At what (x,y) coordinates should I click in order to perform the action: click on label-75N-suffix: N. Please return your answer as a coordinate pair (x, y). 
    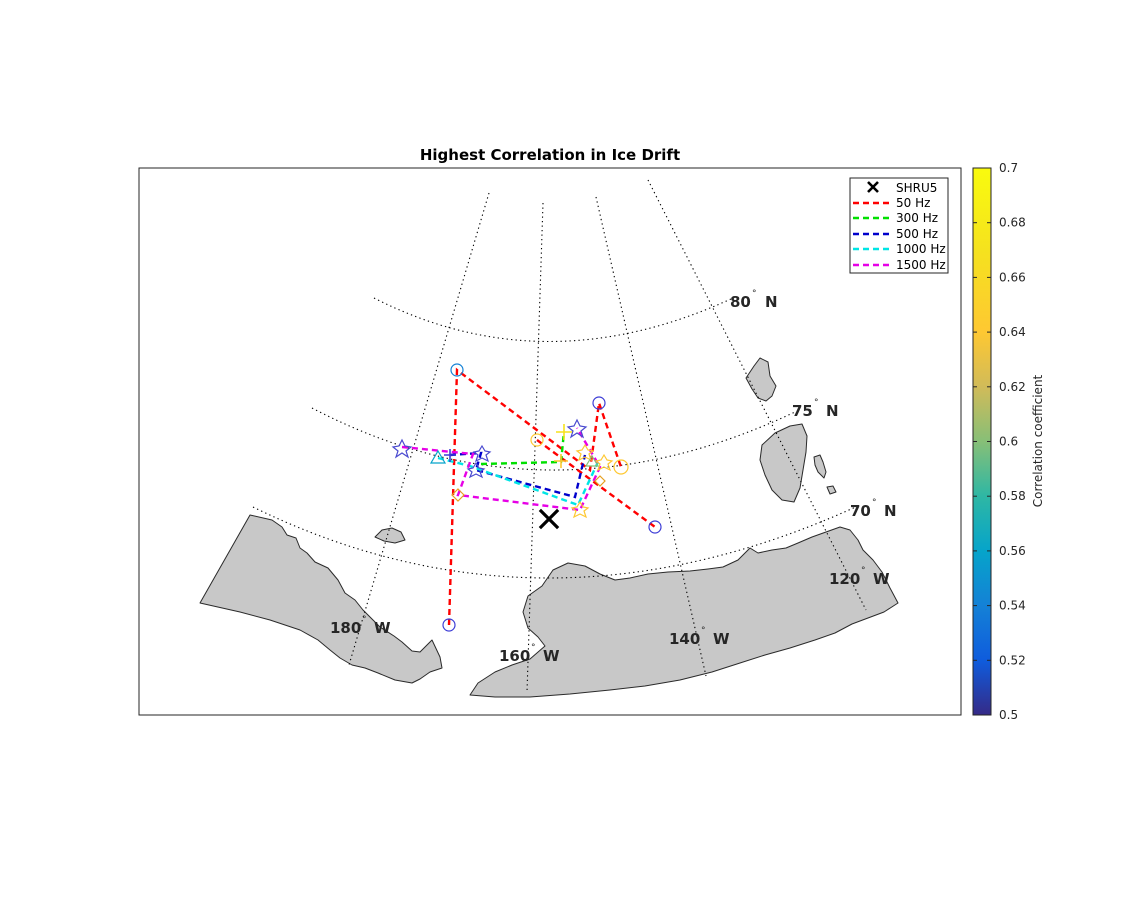
    Looking at the image, I should click on (832, 411).